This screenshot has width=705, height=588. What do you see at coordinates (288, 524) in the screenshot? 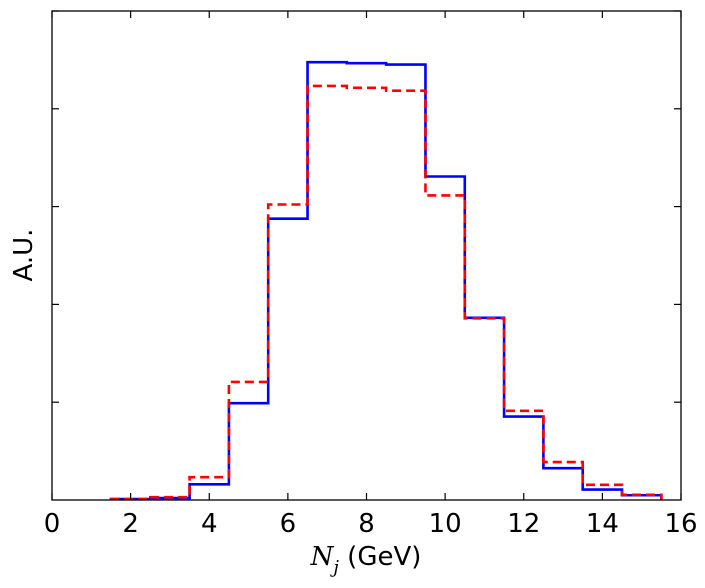
I see `x-tick-label: 6` at bounding box center [288, 524].